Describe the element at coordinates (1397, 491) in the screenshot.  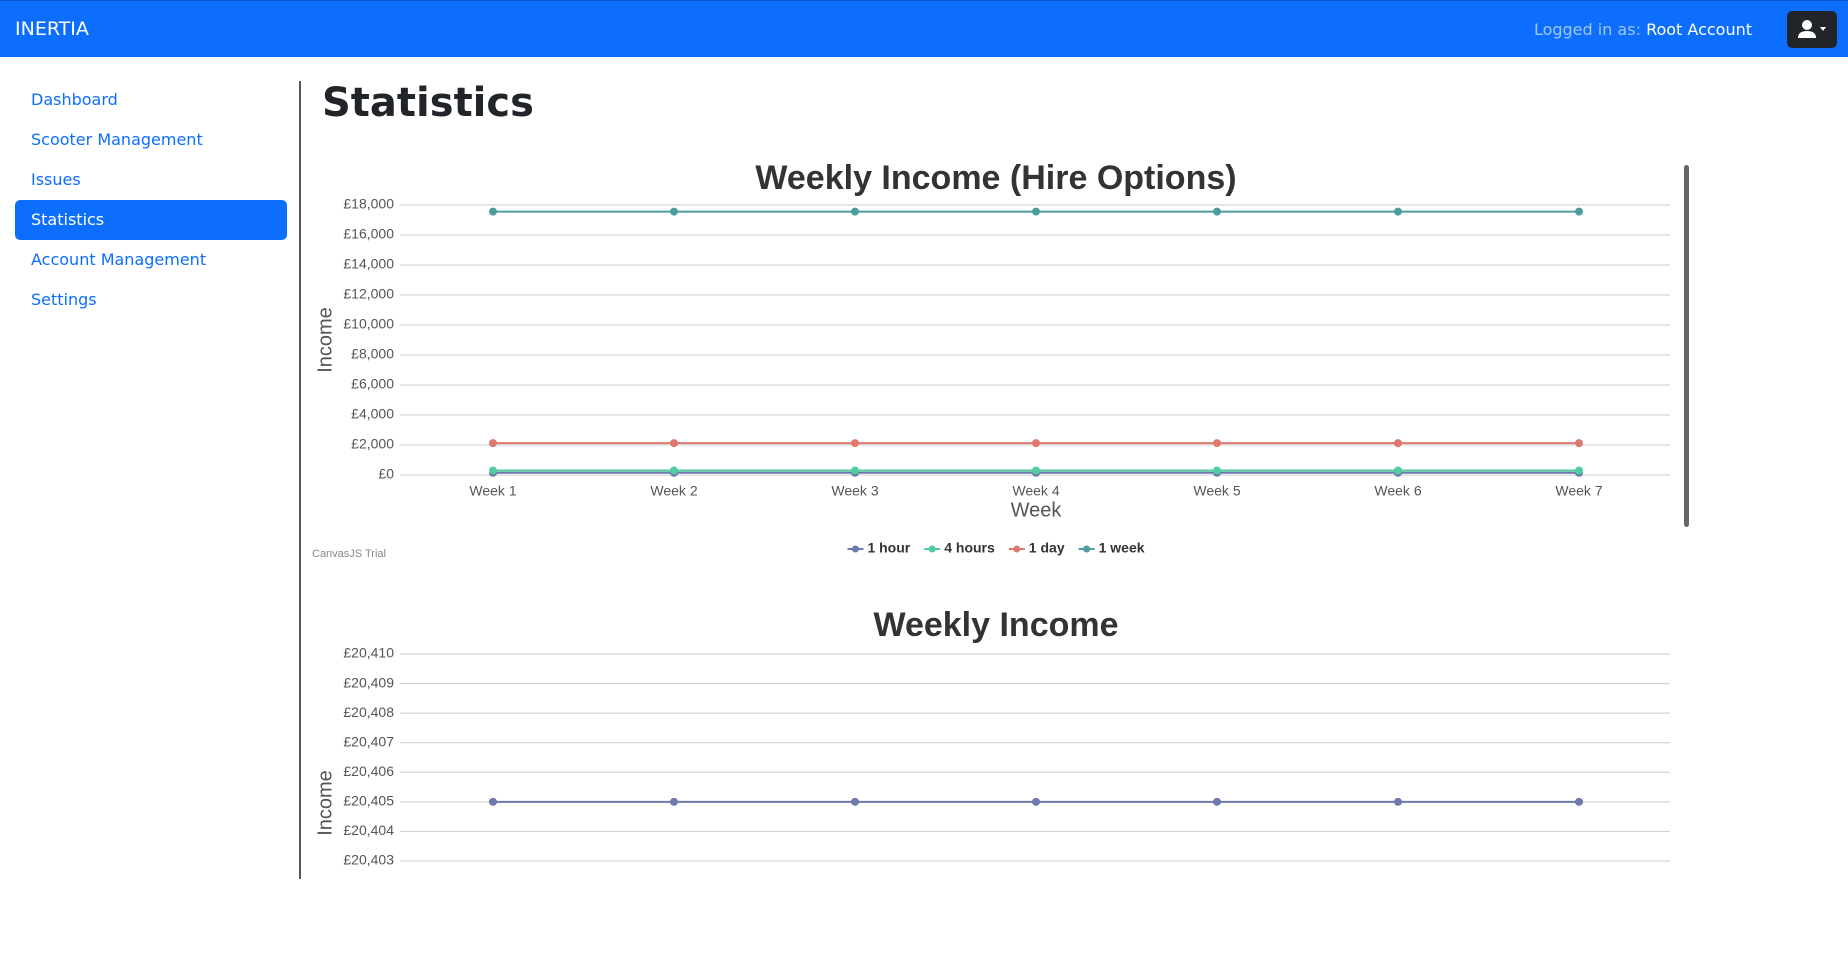
I see `x-tick-label: Week 6` at that location.